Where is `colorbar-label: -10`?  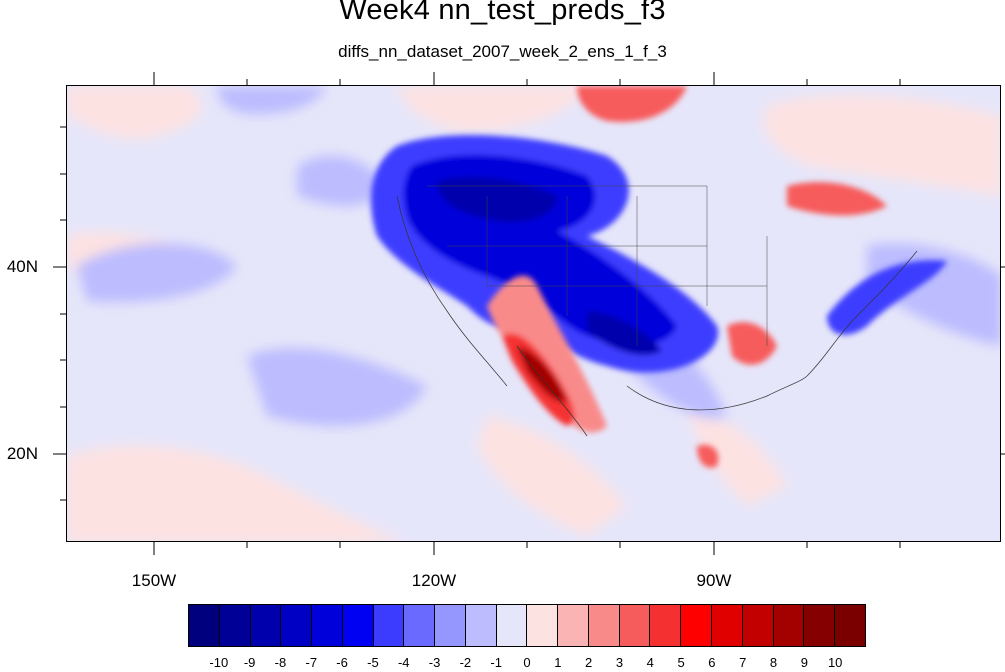
colorbar-label: -10 is located at coordinates (219, 662).